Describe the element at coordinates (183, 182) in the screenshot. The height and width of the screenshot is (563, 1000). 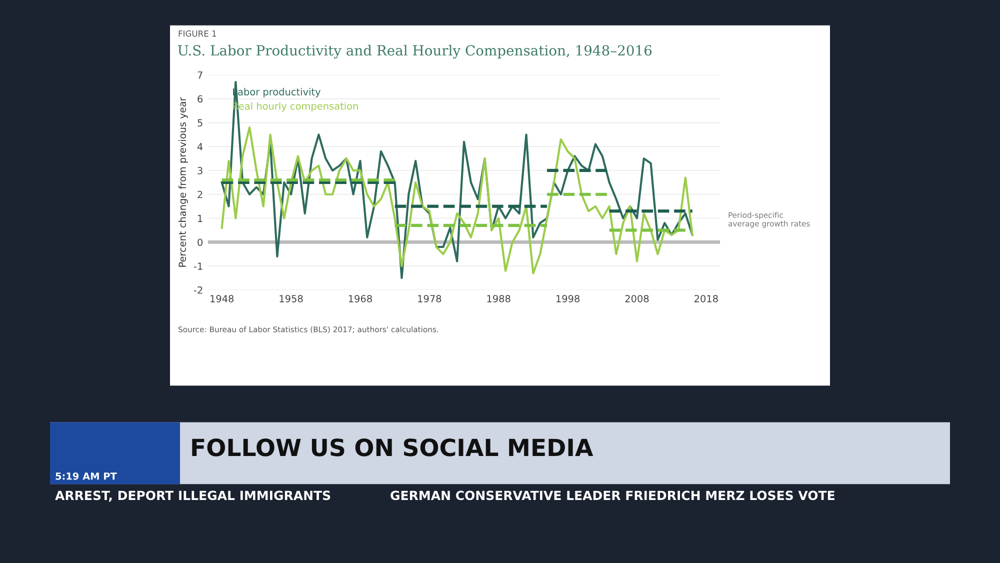
I see `y-axis-title: Percent change from previous year` at that location.